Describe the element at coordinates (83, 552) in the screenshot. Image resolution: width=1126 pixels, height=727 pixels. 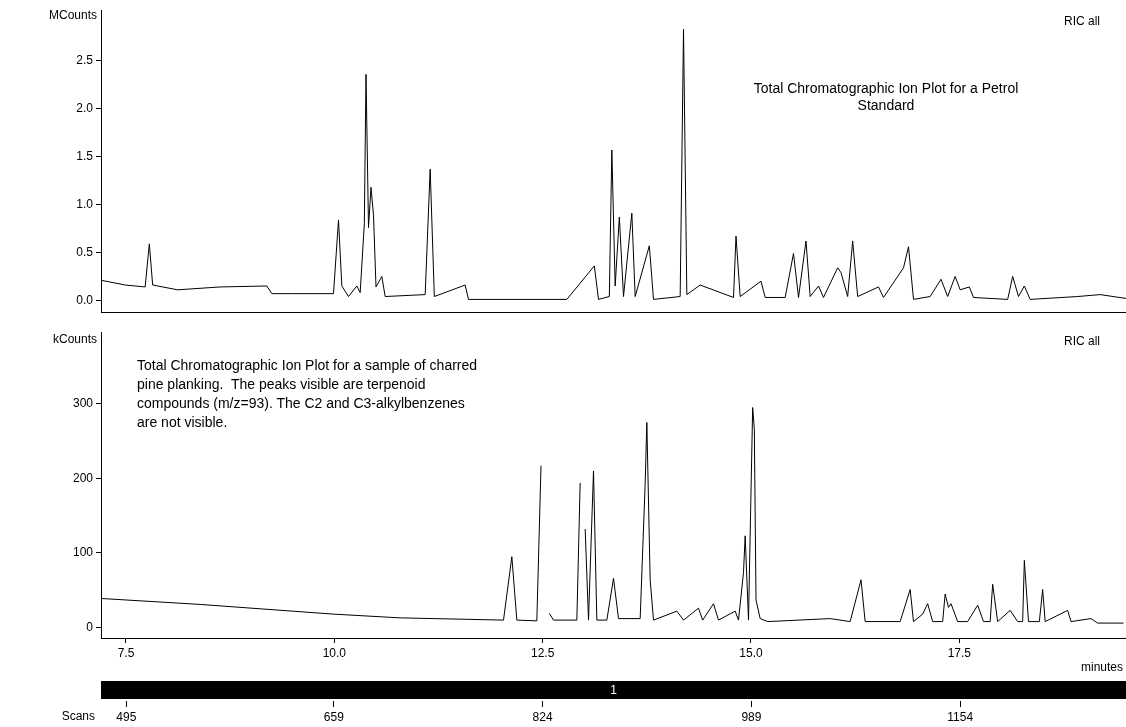
I see `y-tick-label: 100` at that location.